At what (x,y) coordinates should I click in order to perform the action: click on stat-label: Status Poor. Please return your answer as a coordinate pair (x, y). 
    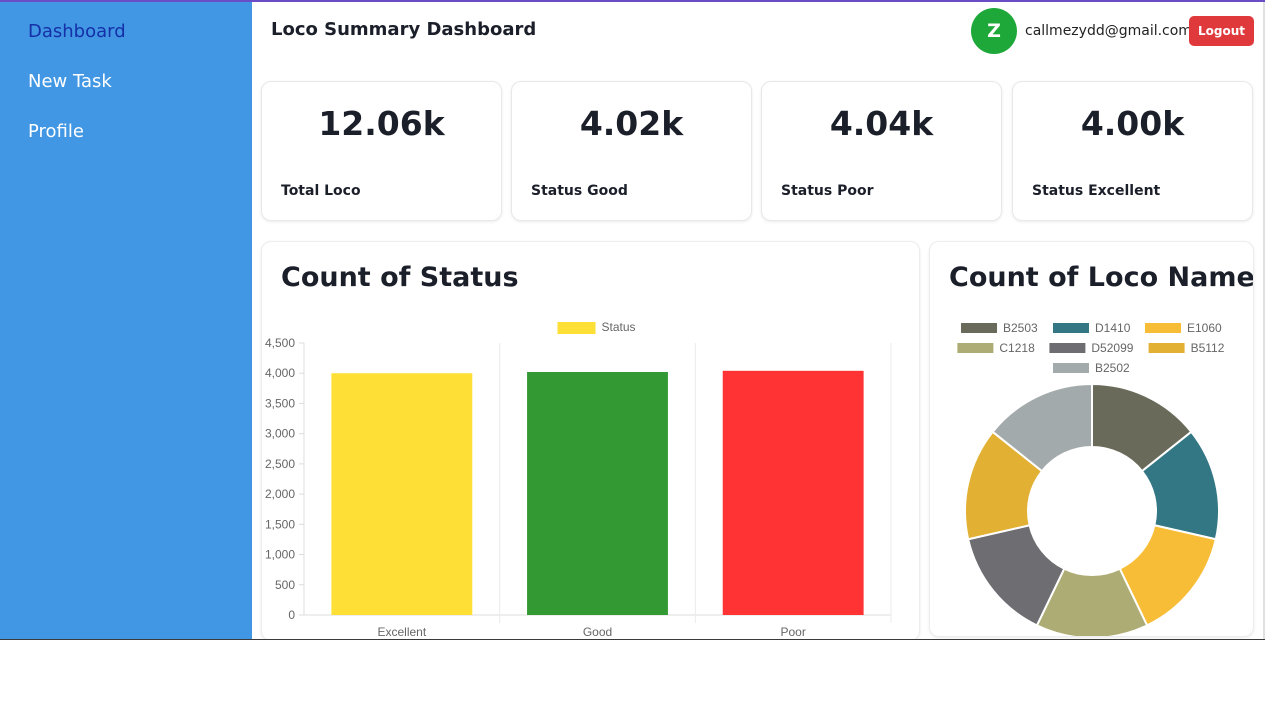
    Looking at the image, I should click on (827, 191).